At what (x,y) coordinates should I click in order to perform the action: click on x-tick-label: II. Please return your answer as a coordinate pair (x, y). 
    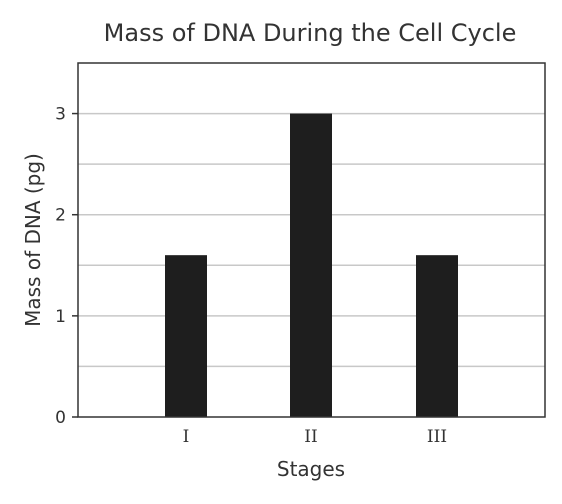
    Looking at the image, I should click on (310, 437).